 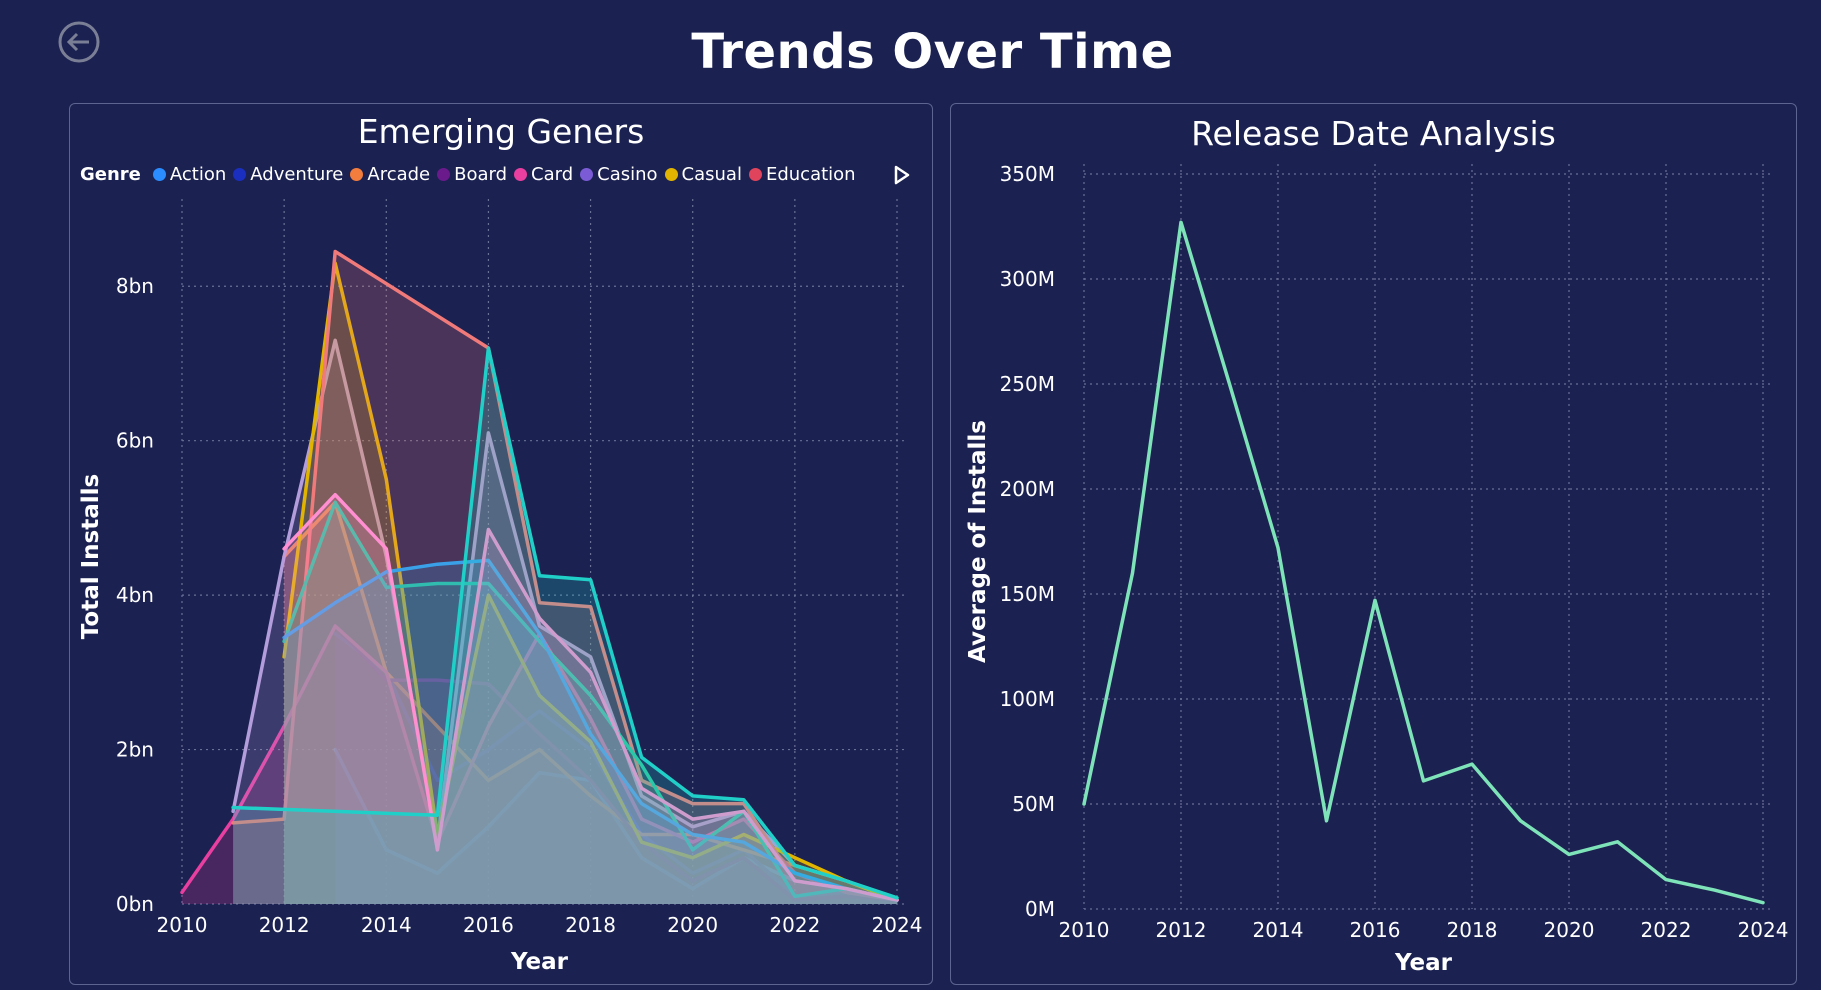 I want to click on y-tick-label: 250M, so click(x=1027, y=384).